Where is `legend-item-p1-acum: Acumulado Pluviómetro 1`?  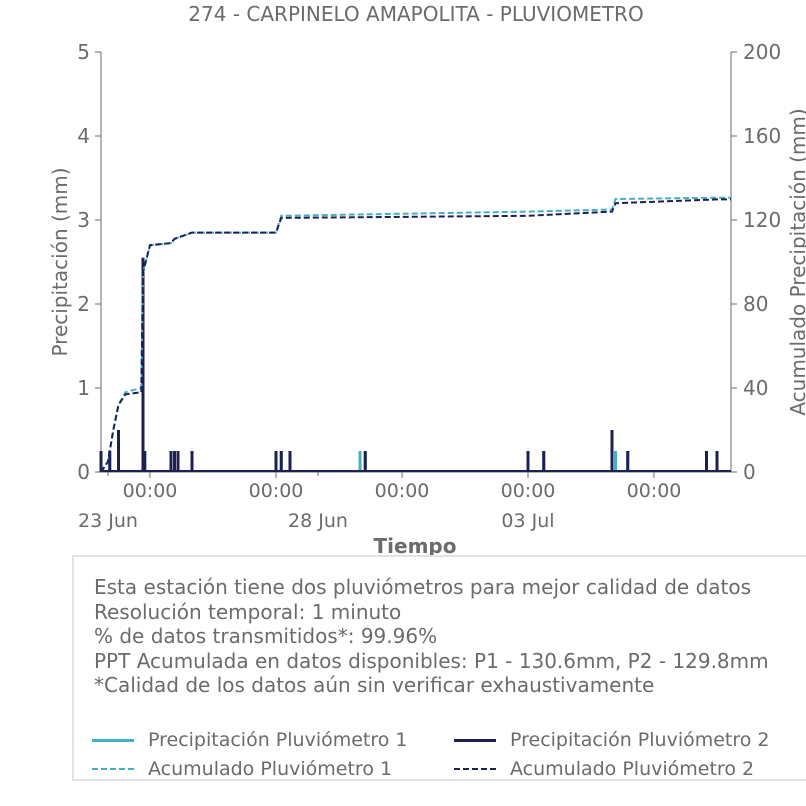 legend-item-p1-acum: Acumulado Pluviómetro 1 is located at coordinates (242, 769).